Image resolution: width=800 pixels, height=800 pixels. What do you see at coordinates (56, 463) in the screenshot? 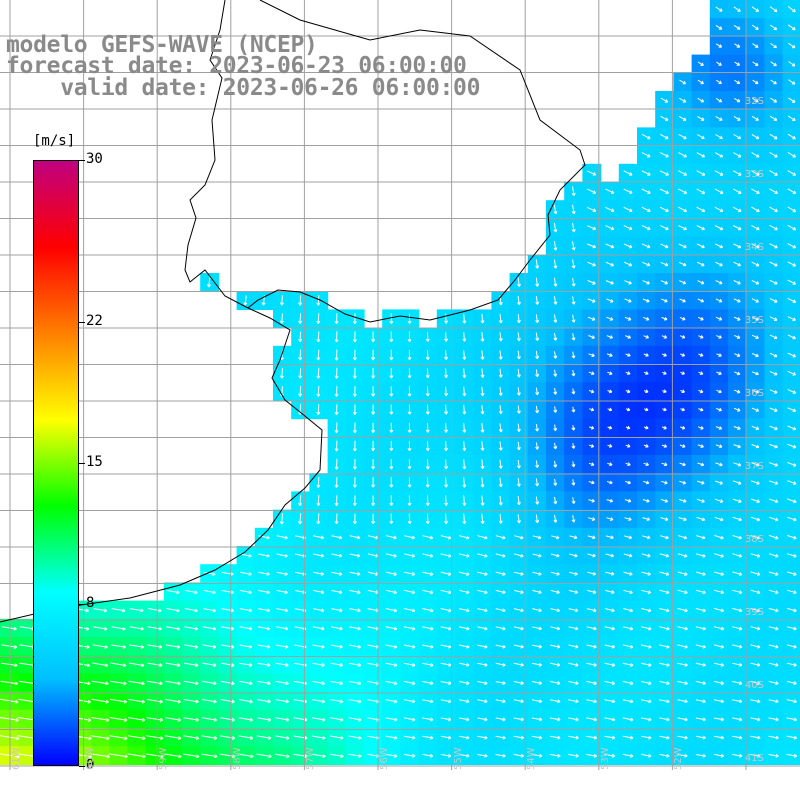
I see `colorbar` at bounding box center [56, 463].